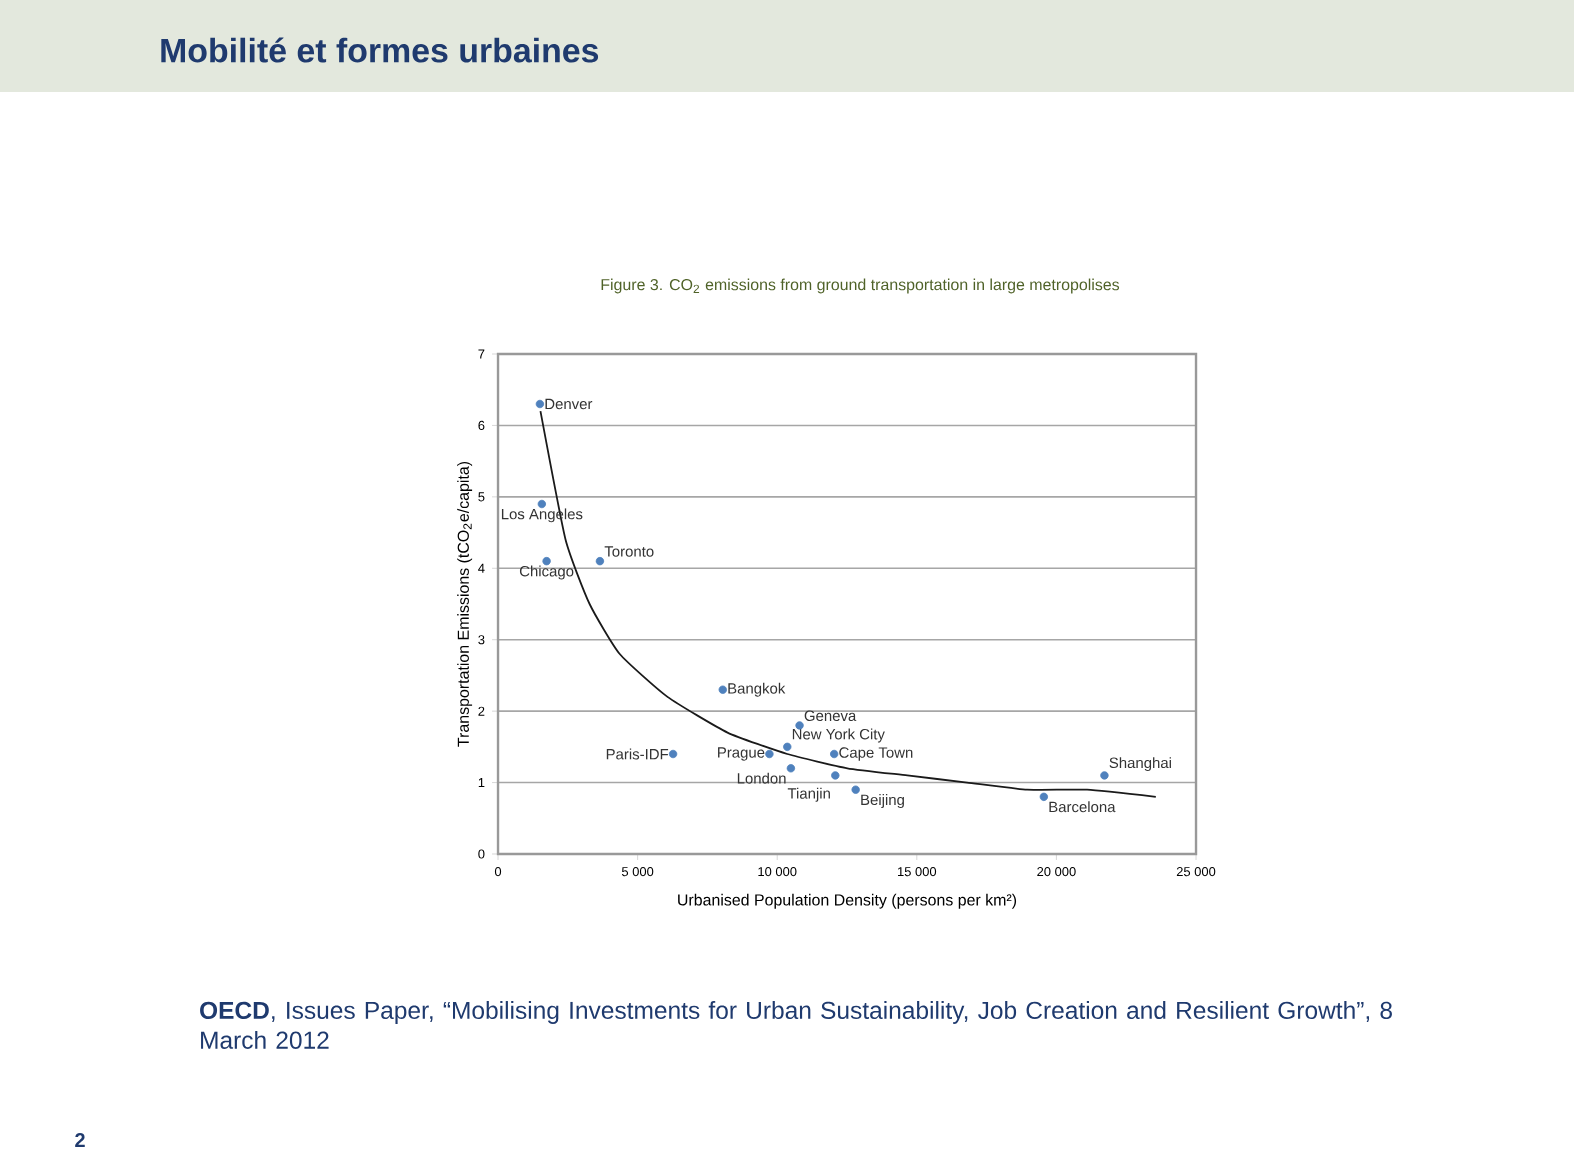 The image size is (1574, 1156). What do you see at coordinates (80, 1140) in the screenshot?
I see `text: 2` at bounding box center [80, 1140].